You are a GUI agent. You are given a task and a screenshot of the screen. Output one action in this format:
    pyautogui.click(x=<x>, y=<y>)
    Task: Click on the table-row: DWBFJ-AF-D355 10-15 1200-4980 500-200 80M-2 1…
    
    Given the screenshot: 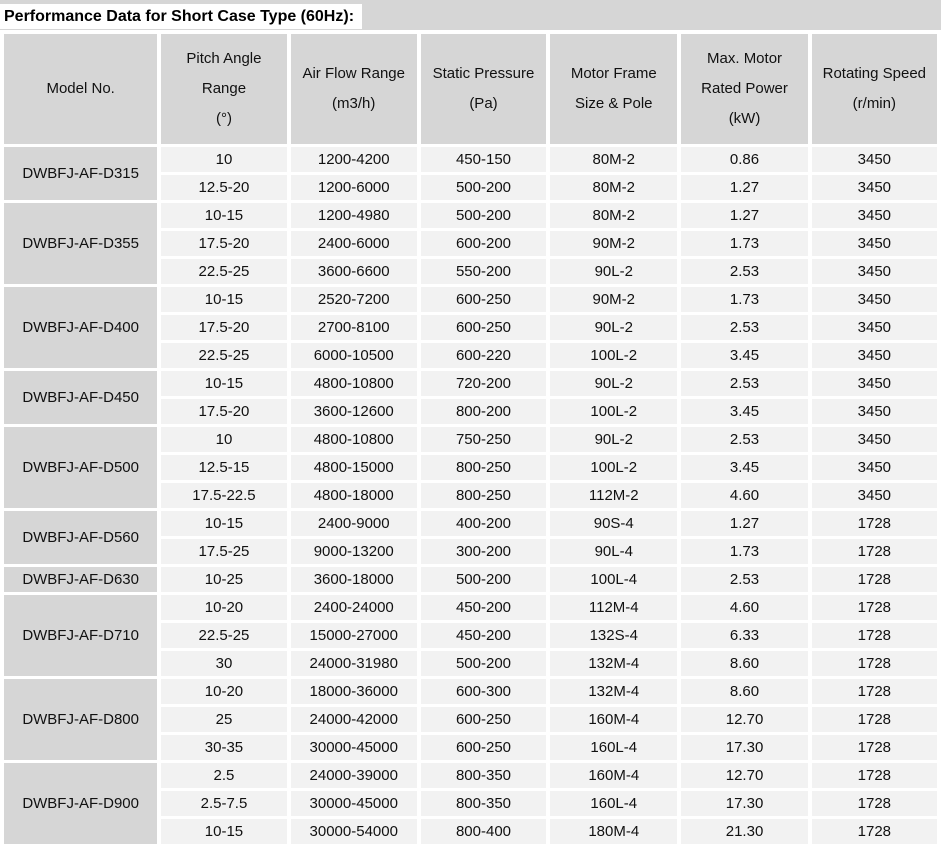 What is the action you would take?
    pyautogui.click(x=470, y=243)
    